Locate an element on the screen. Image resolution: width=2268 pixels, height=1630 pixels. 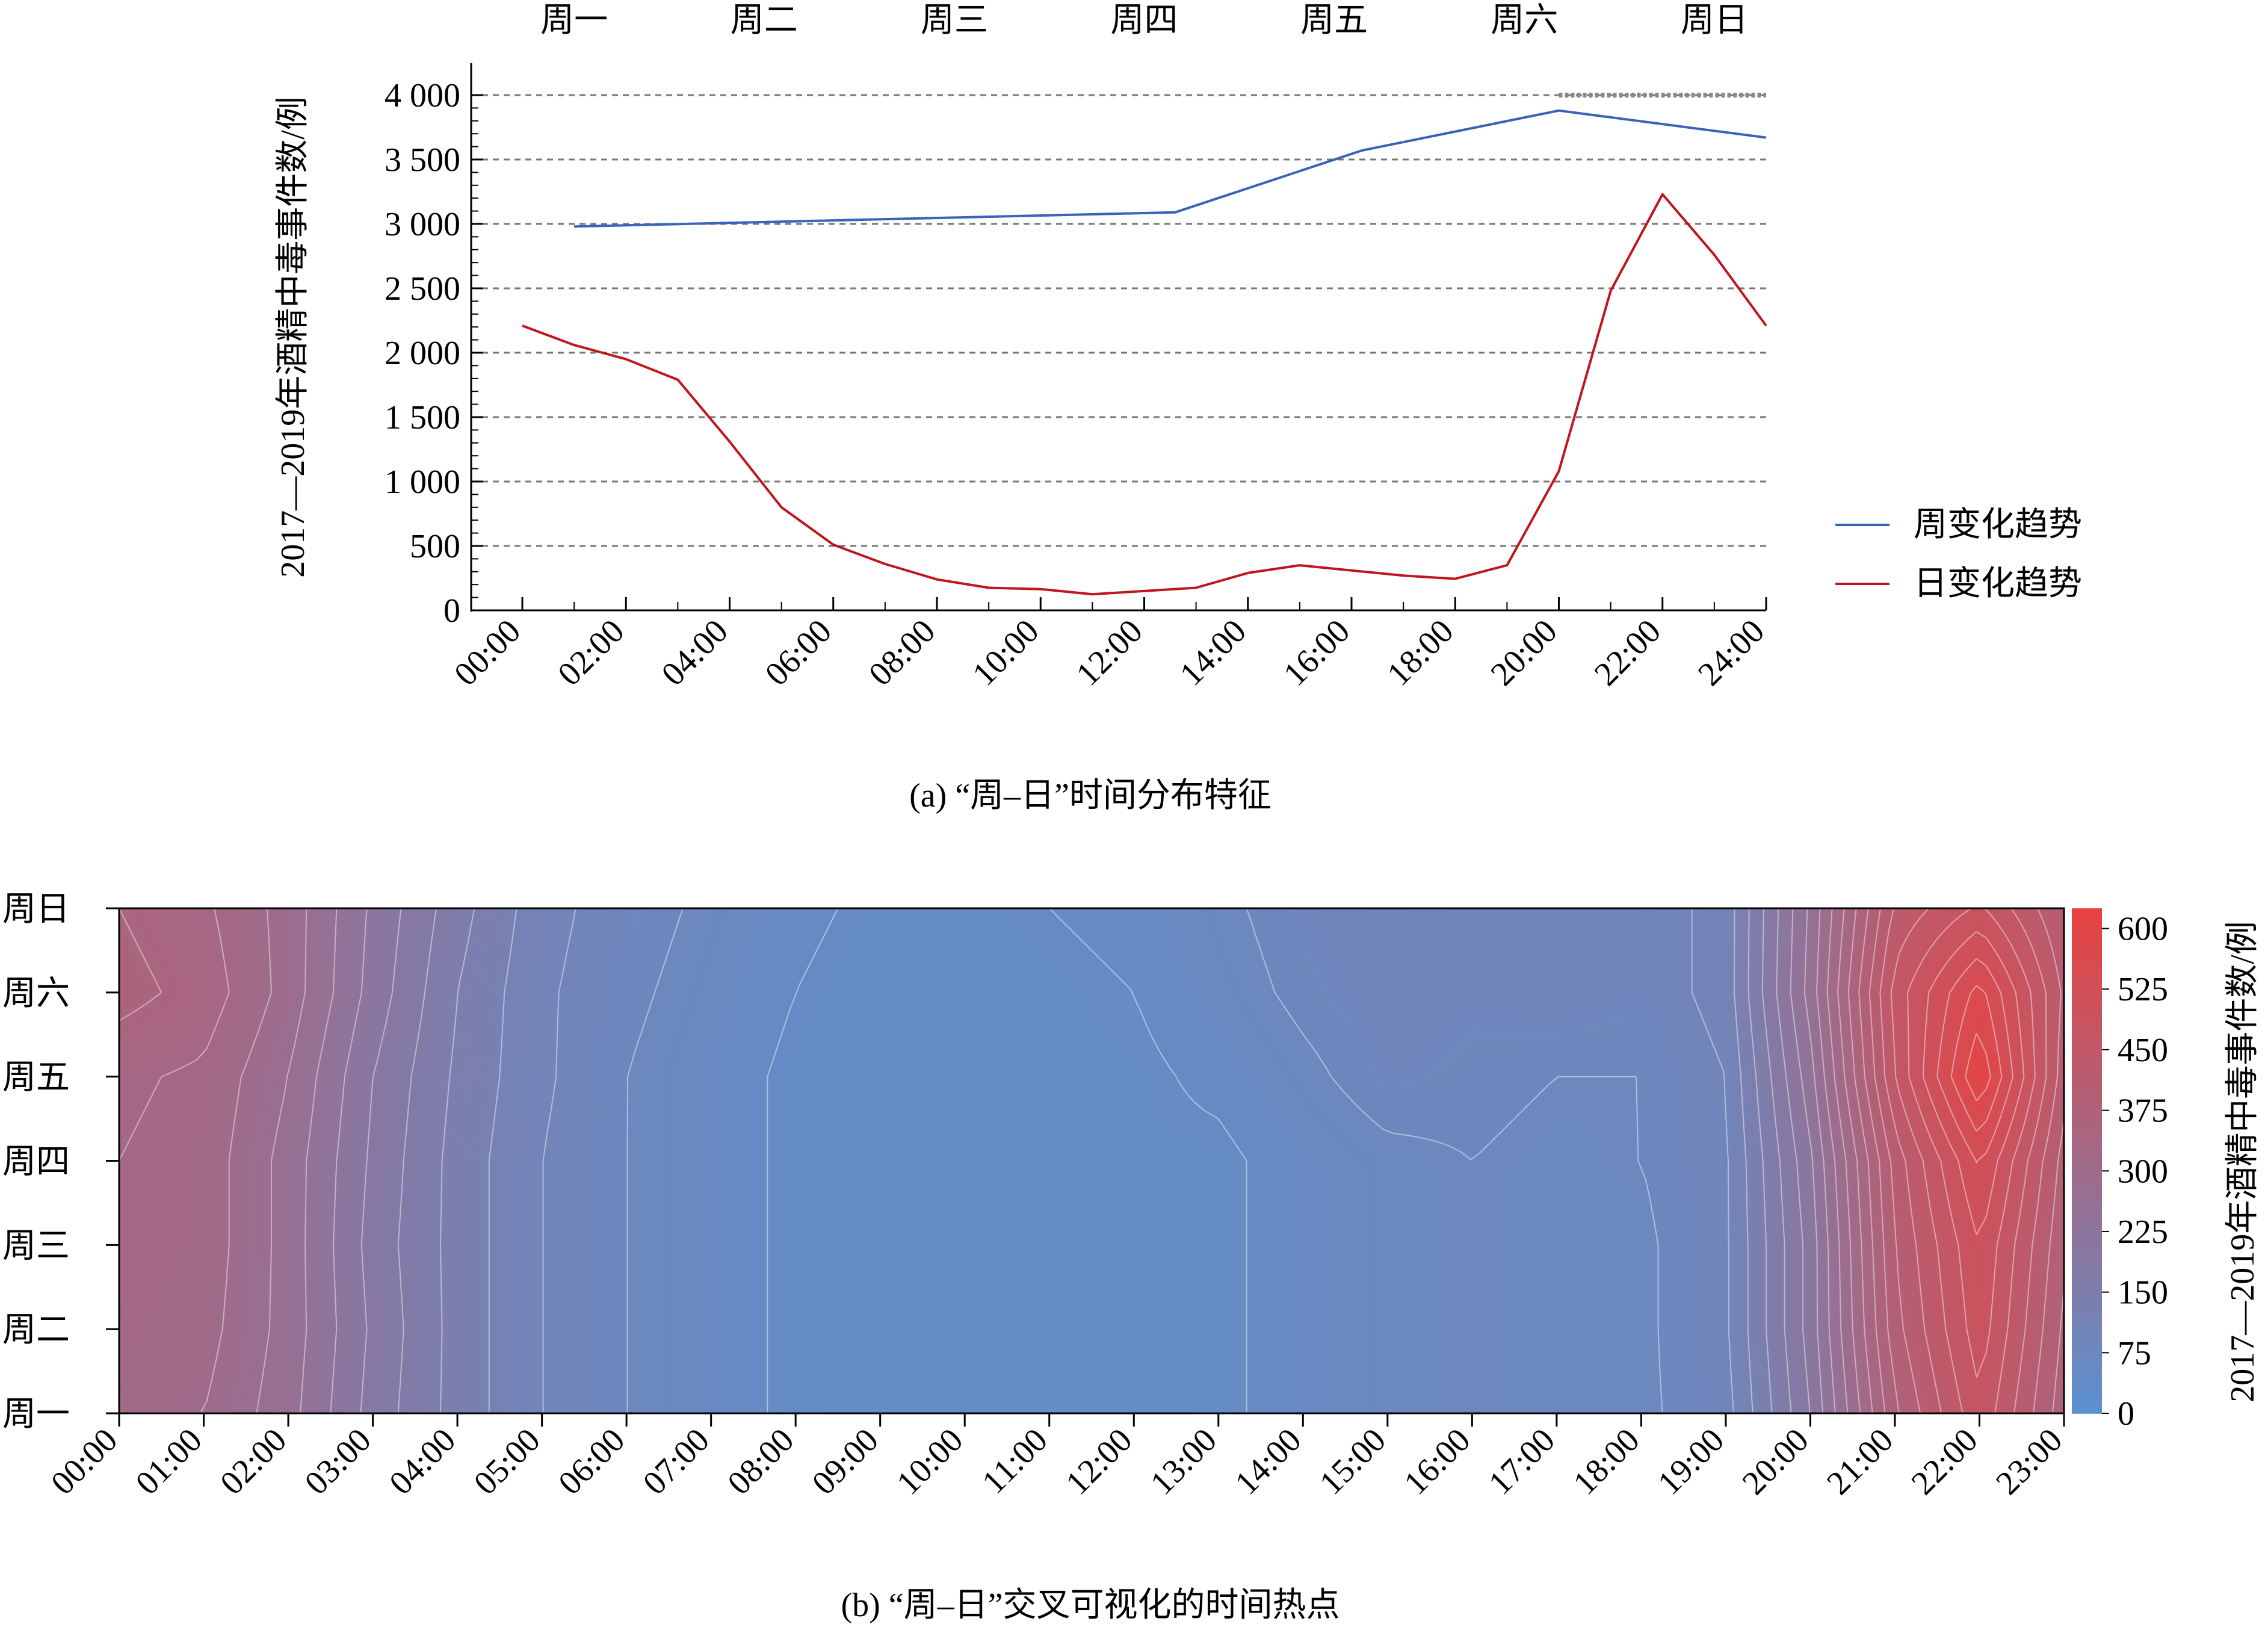
x-tick-label: 02:00 is located at coordinates (591, 652).